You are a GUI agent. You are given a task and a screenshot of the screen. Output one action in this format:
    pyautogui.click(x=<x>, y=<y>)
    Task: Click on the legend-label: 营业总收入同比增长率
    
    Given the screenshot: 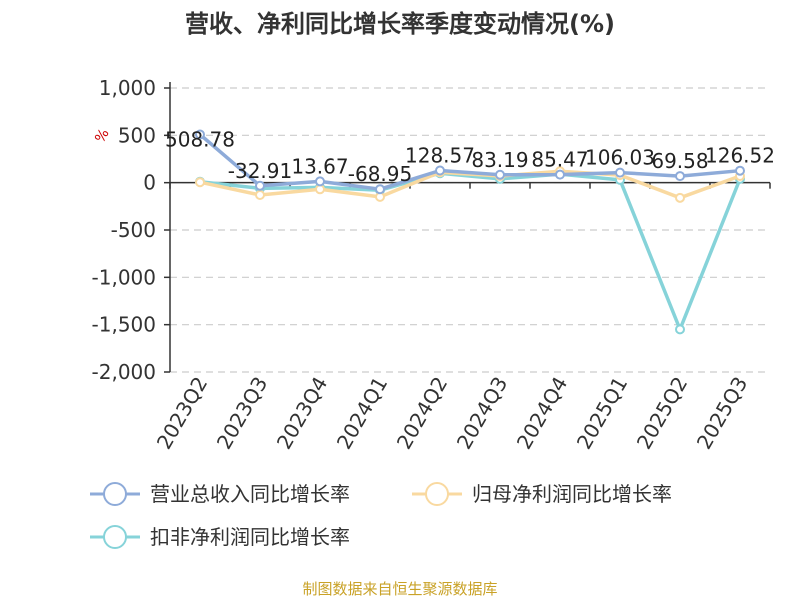 What is the action you would take?
    pyautogui.click(x=250, y=494)
    